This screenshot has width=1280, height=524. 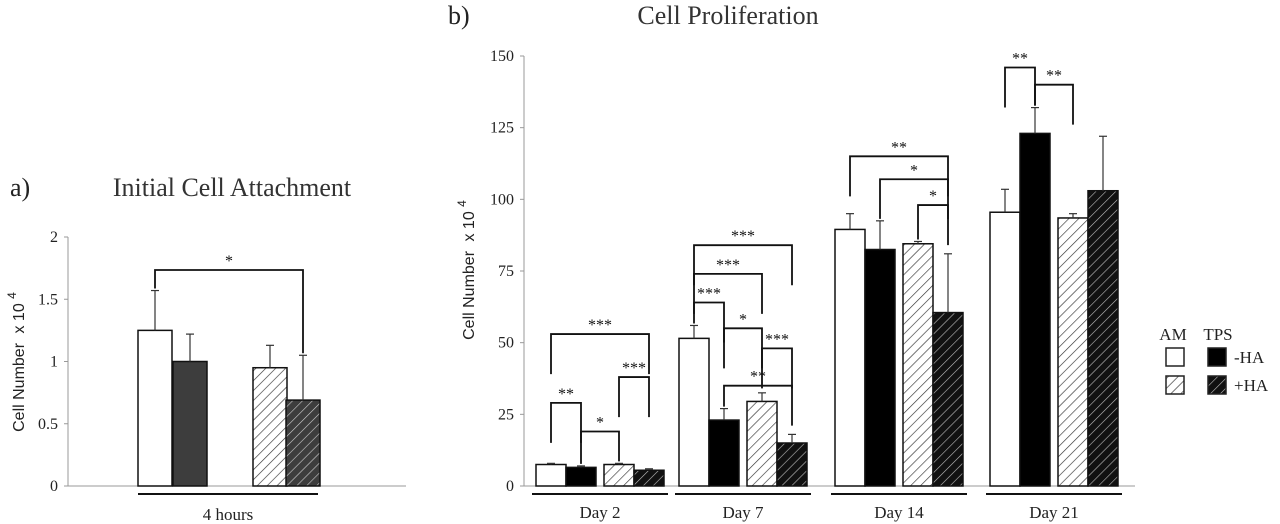 I want to click on panel-b-title: Cell Proliferation, so click(x=727, y=15).